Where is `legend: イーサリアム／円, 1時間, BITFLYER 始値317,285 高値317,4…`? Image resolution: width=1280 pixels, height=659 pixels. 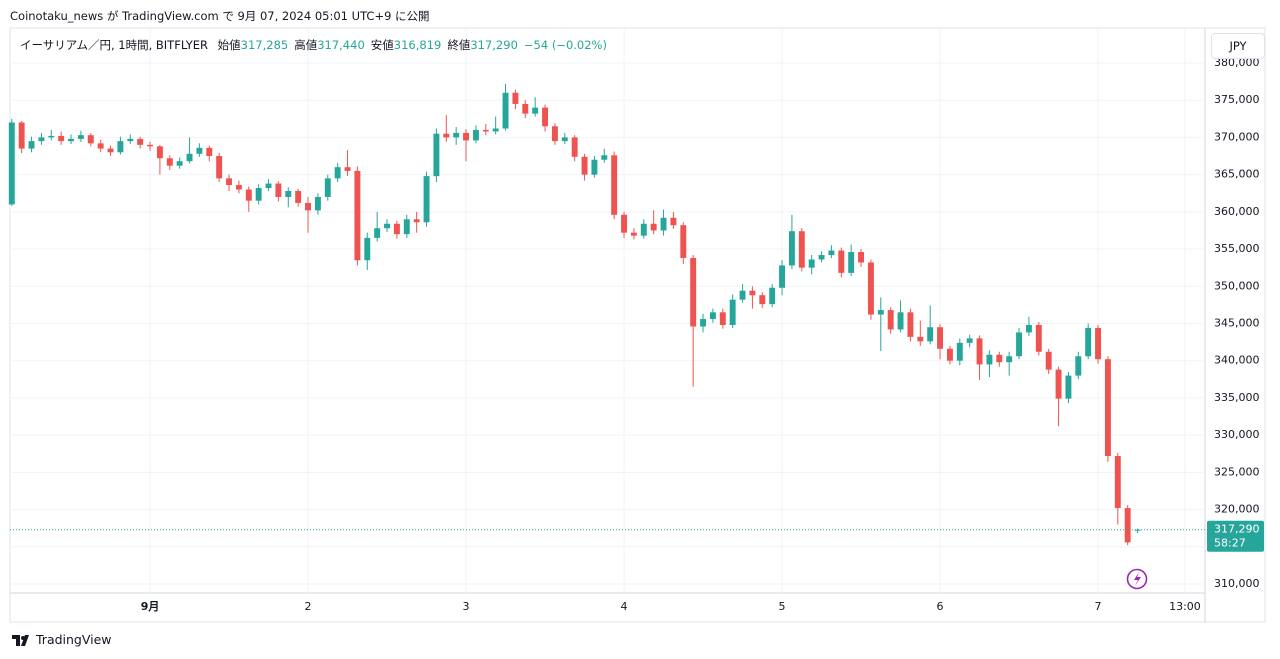
legend: イーサリアム／円, 1時間, BITFLYER 始値317,285 高値317,4… is located at coordinates (316, 45).